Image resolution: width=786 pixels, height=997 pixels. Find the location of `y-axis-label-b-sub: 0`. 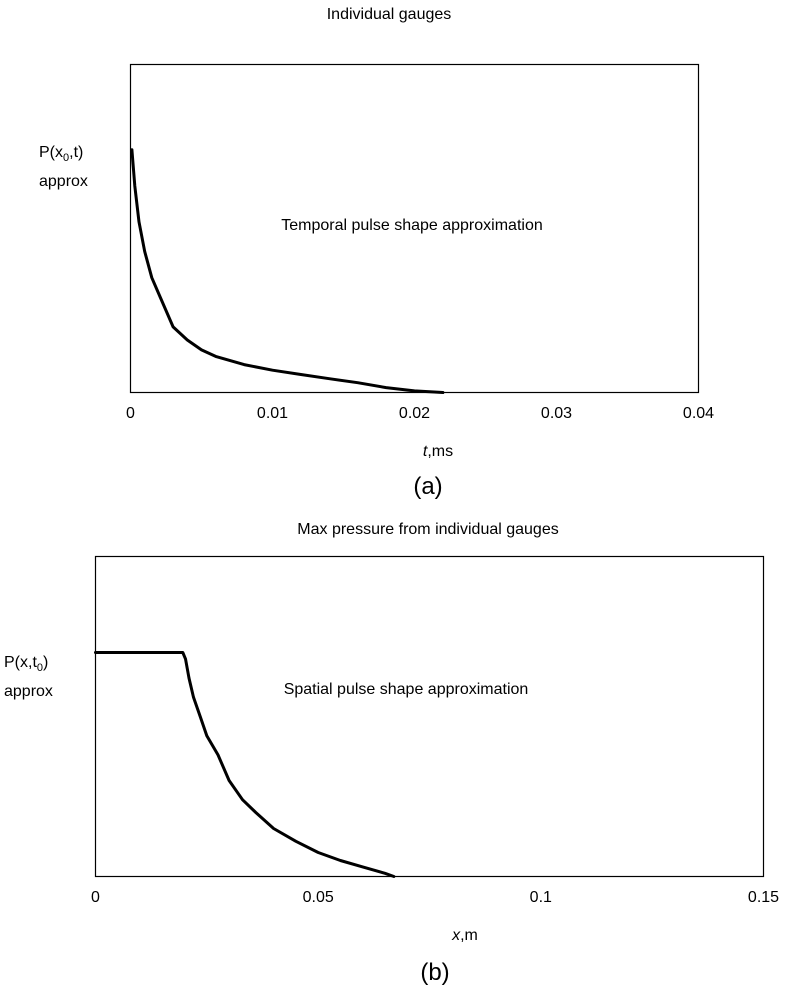

y-axis-label-b-sub: 0 is located at coordinates (40, 668).